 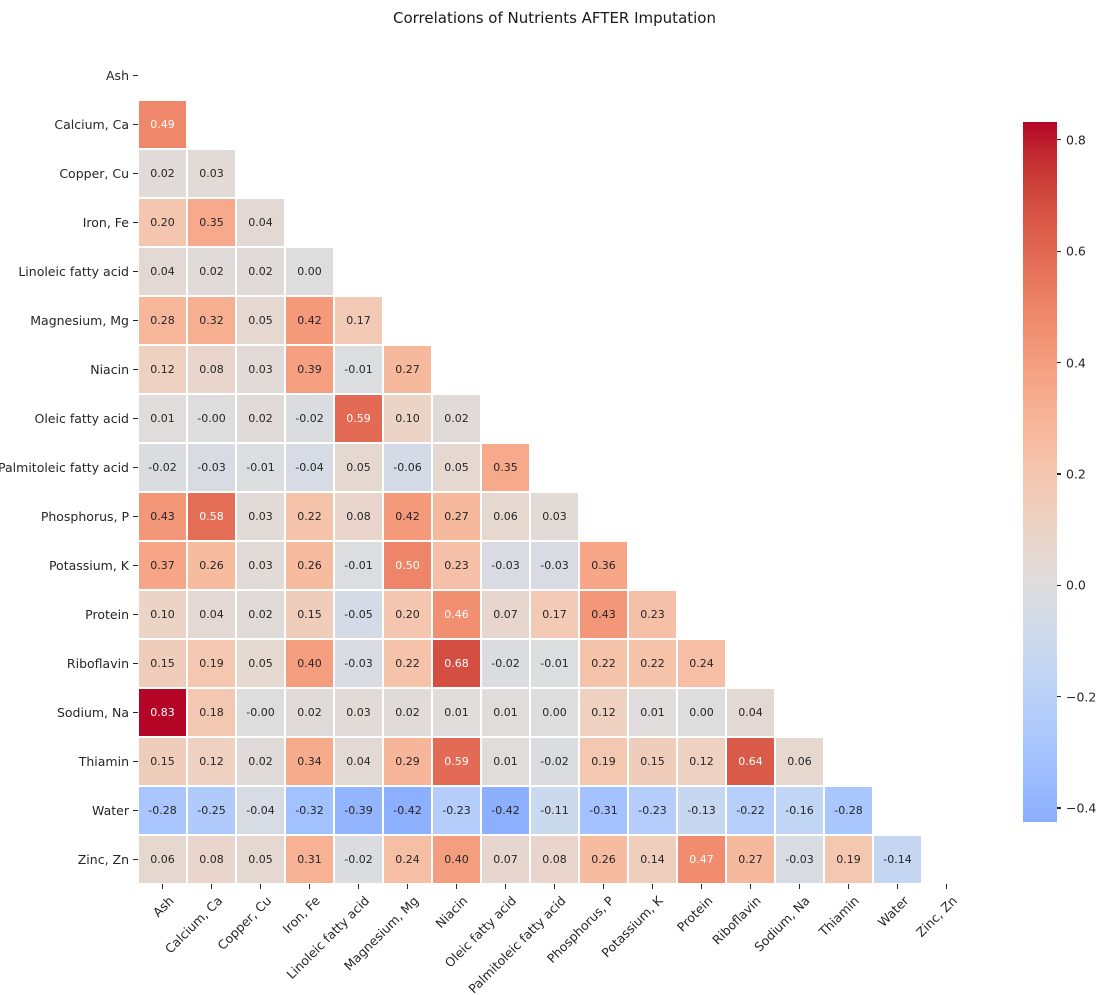 What do you see at coordinates (358, 614) in the screenshot?
I see `heatmap-cell: -0.05` at bounding box center [358, 614].